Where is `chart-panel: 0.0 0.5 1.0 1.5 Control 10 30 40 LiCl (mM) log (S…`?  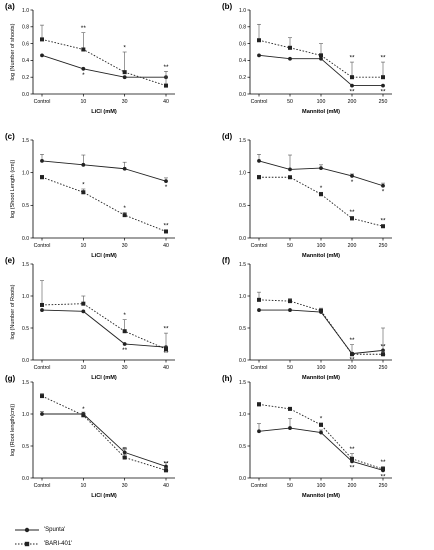 chart-panel: 0.0 0.5 1.0 1.5 Control 10 30 40 LiCl (mM) log (S… is located at coordinates (90, 195).